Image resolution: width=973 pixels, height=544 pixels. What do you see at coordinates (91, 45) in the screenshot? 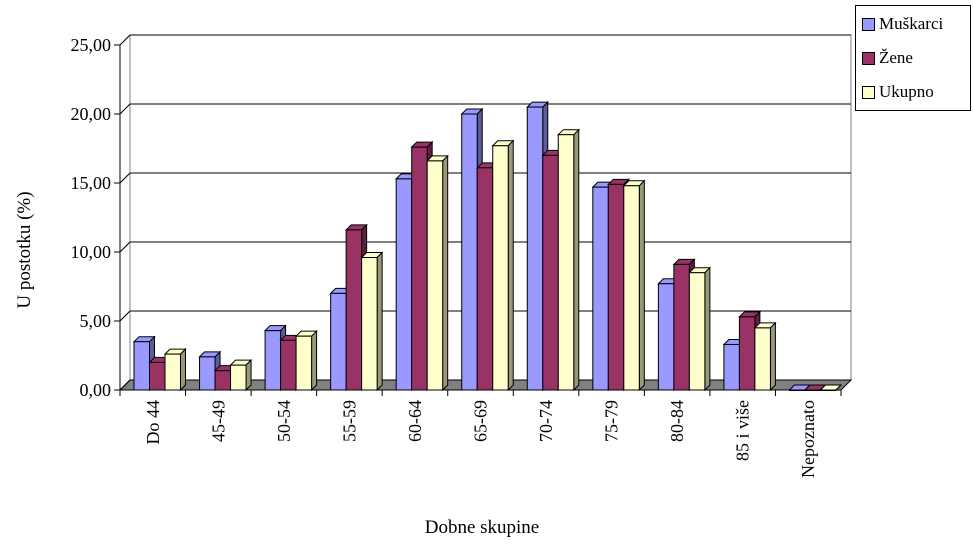
I see `y-tick-label: 25,00` at bounding box center [91, 45].